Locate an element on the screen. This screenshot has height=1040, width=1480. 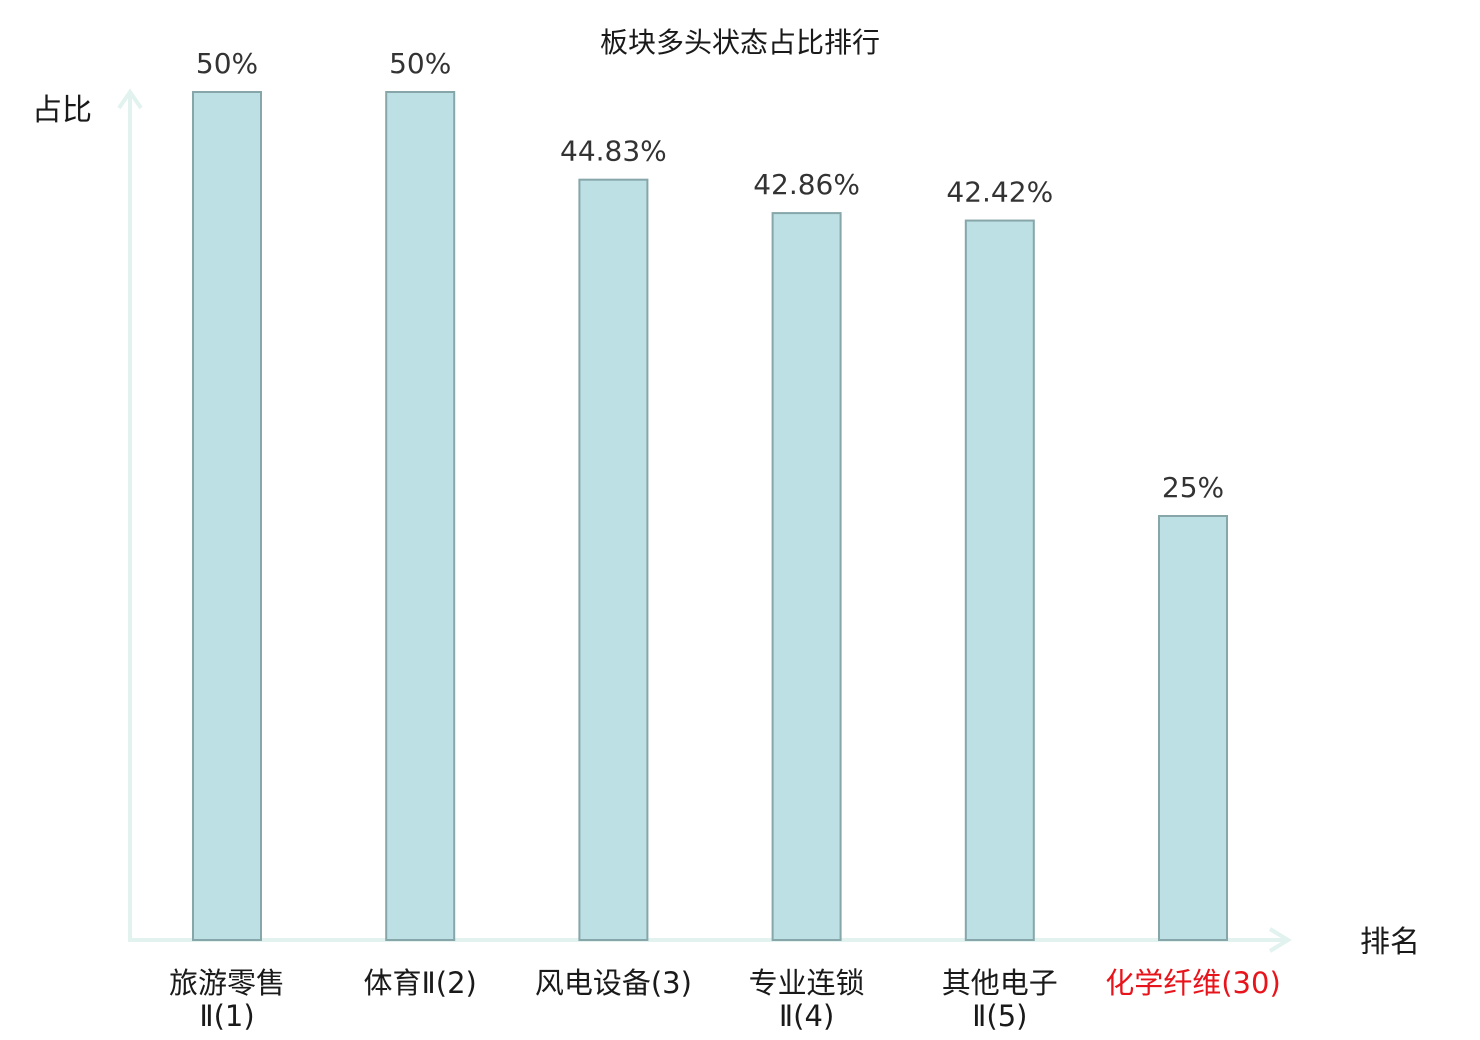
category-label-6: 化学纤维(30) is located at coordinates (1193, 983).